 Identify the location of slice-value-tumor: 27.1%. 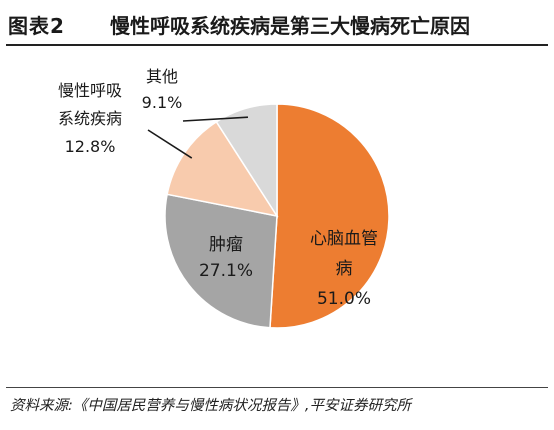
(226, 271).